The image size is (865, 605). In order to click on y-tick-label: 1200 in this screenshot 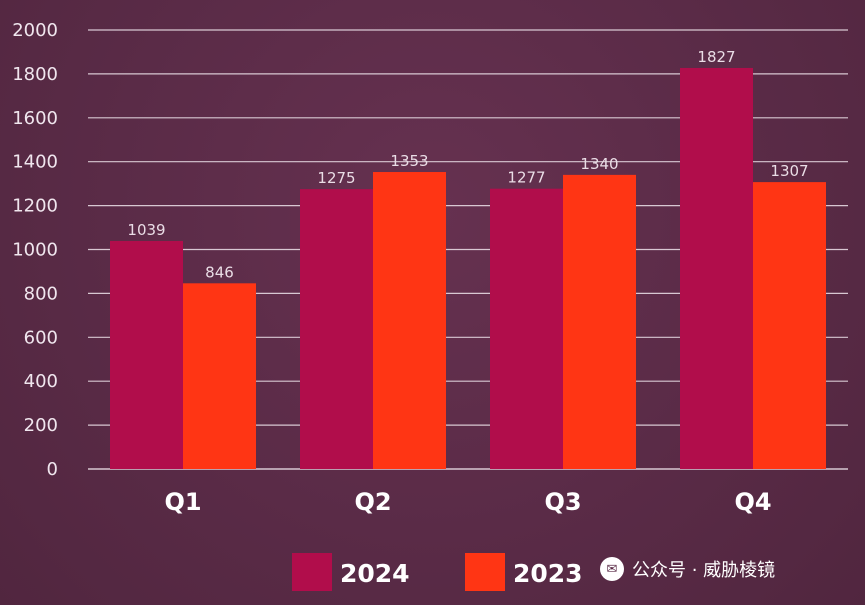, I will do `click(35, 206)`.